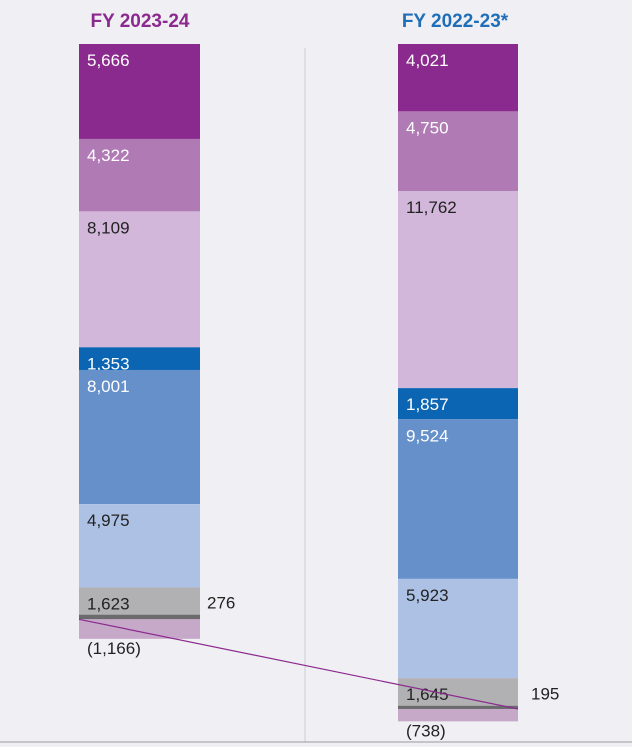 This screenshot has width=632, height=747. What do you see at coordinates (108, 363) in the screenshot?
I see `data-label: 1,353` at bounding box center [108, 363].